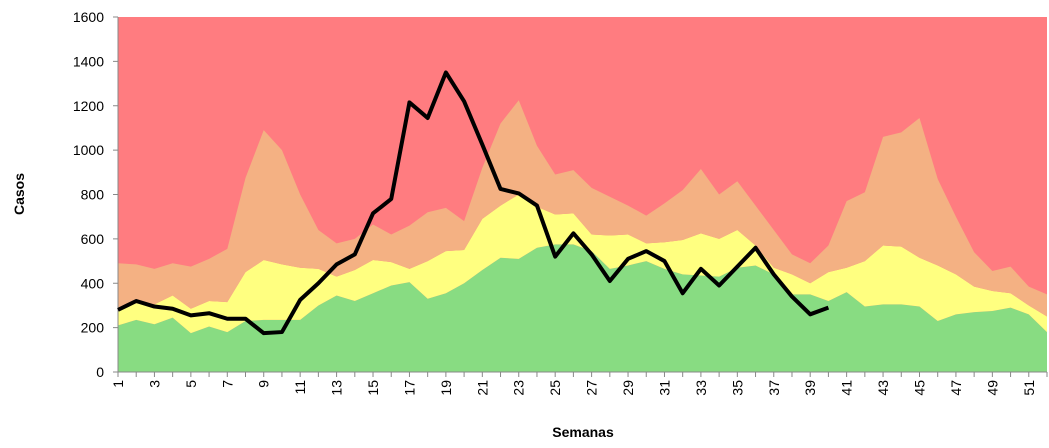  Describe the element at coordinates (737, 388) in the screenshot. I see `x-tick-label: 35` at that location.